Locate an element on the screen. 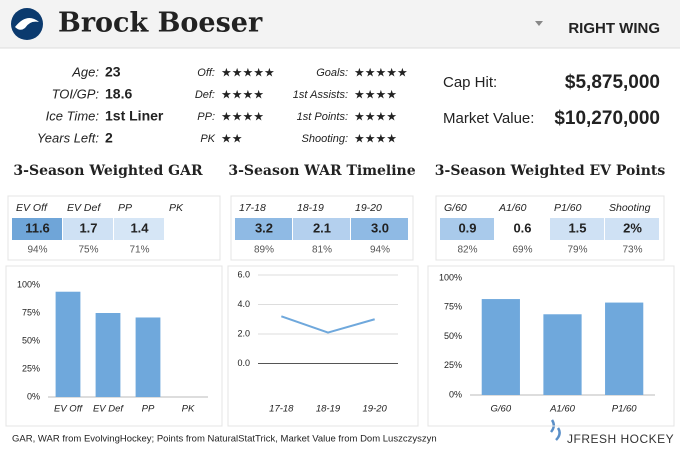 The image size is (680, 465). rating-stars: ★★ is located at coordinates (232, 139).